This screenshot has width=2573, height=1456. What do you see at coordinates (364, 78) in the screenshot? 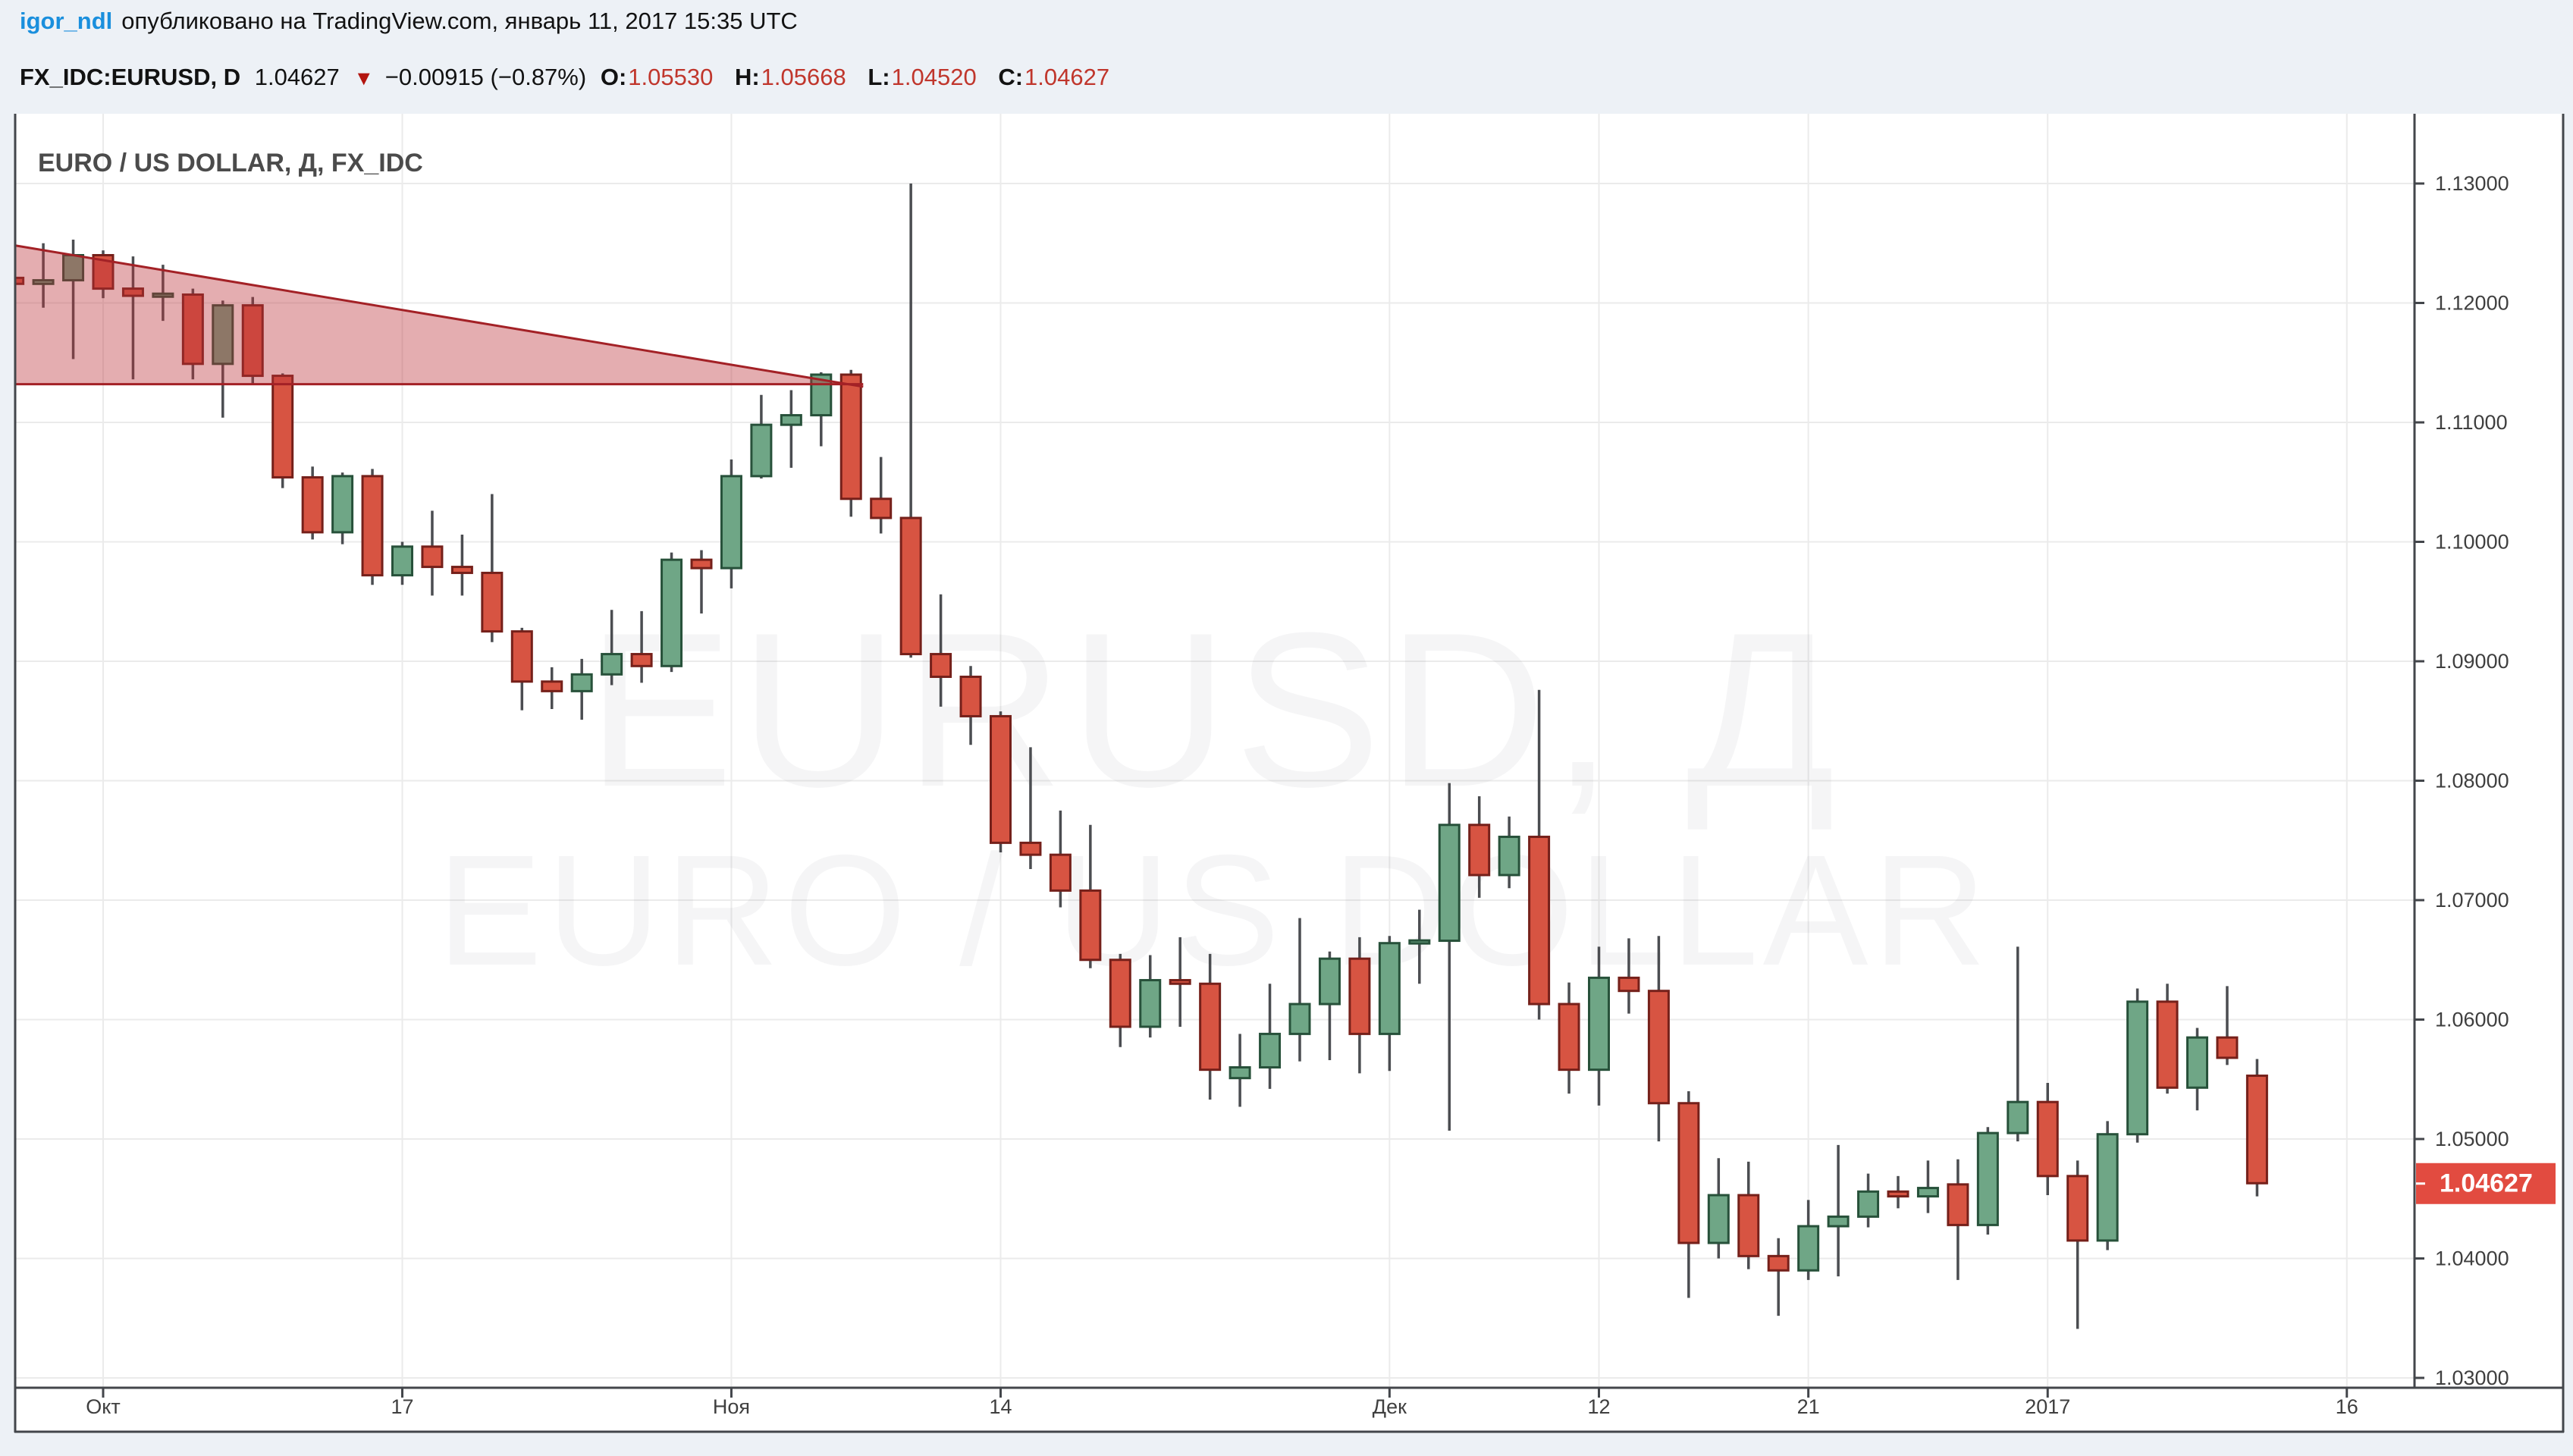
I see `down-arrow-icon: ▼` at bounding box center [364, 78].